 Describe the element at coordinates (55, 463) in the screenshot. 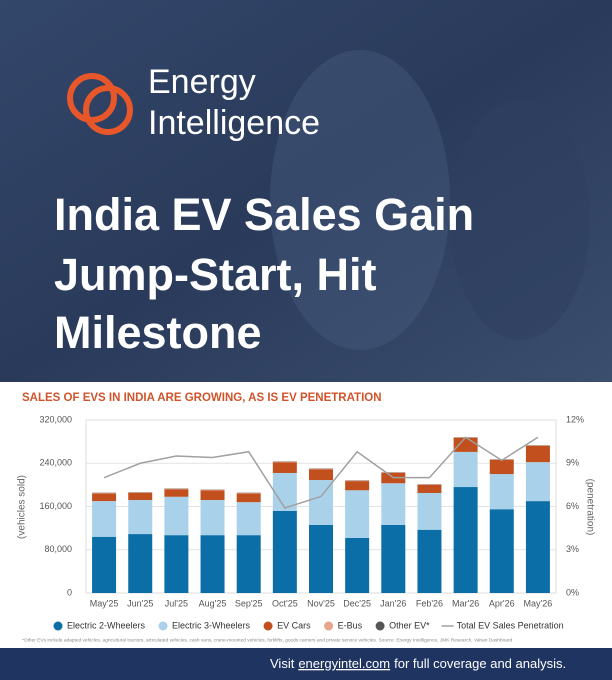

I see `y-tick-label: 240,000` at that location.